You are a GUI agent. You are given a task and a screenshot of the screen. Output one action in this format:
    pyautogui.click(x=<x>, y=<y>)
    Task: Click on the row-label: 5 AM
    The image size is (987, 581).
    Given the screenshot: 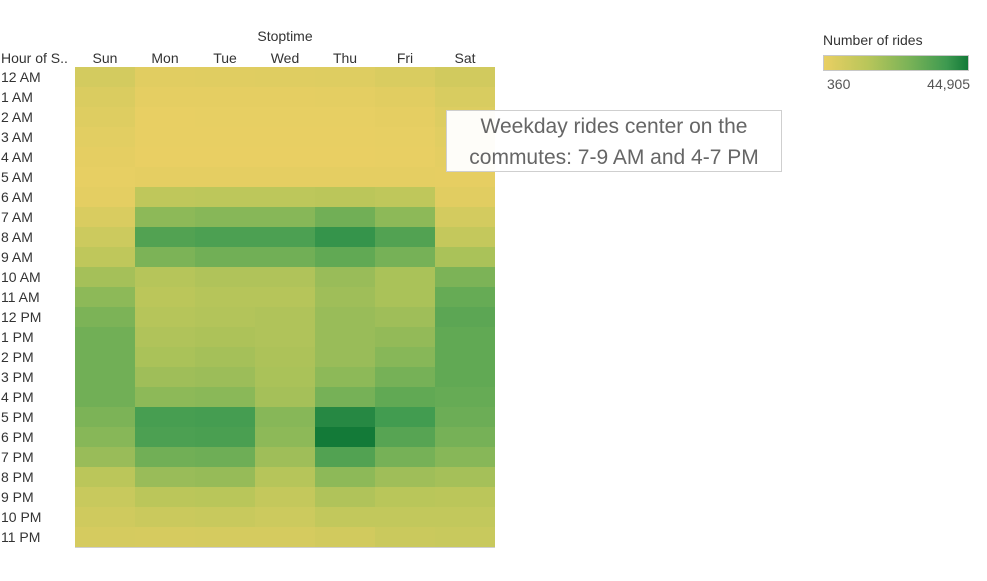 What is the action you would take?
    pyautogui.click(x=17, y=177)
    